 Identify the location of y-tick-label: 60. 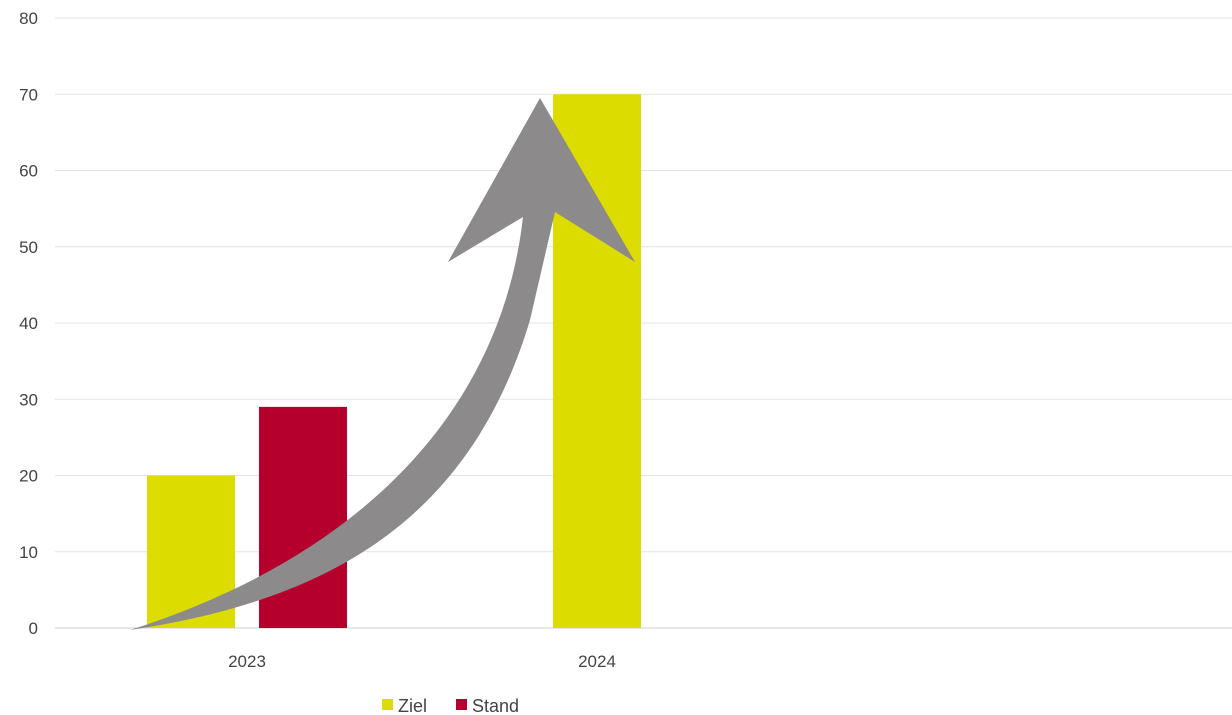
(28, 171).